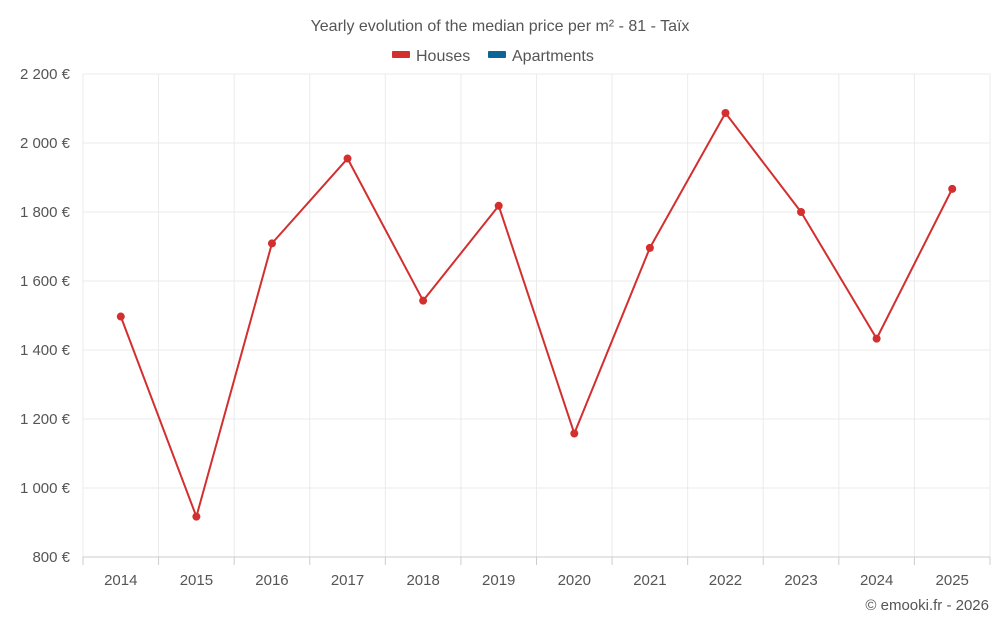 Image resolution: width=1000 pixels, height=625 pixels. I want to click on x-tick-label: 2018, so click(422, 580).